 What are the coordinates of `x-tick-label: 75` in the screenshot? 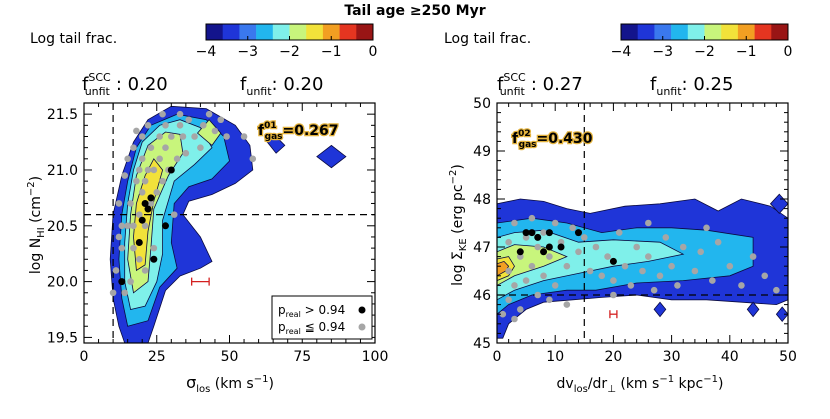 It's located at (302, 357).